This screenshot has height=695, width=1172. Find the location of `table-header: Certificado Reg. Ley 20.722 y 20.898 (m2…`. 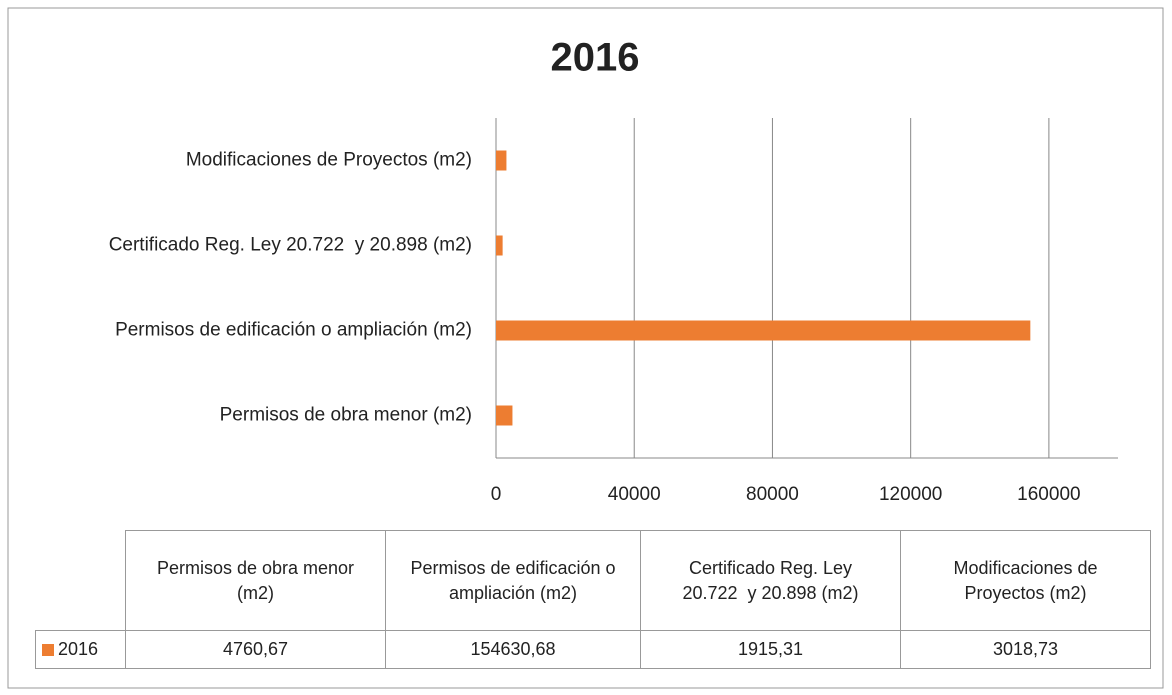

table-header: Certificado Reg. Ley 20.722 y 20.898 (m2… is located at coordinates (770, 580).